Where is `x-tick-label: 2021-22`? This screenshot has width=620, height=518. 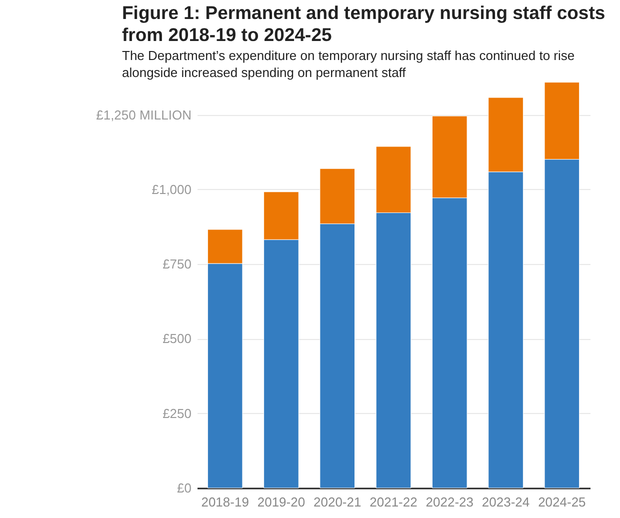 x-tick-label: 2021-22 is located at coordinates (394, 502).